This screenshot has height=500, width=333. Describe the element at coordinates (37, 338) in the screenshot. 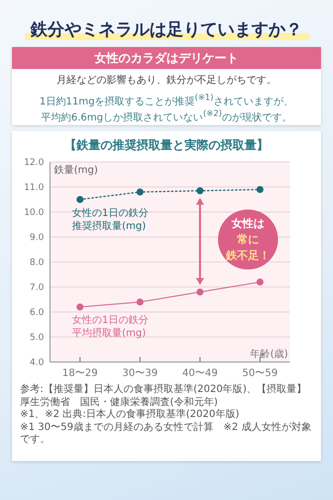

I see `y-tick-label: 5.0` at that location.